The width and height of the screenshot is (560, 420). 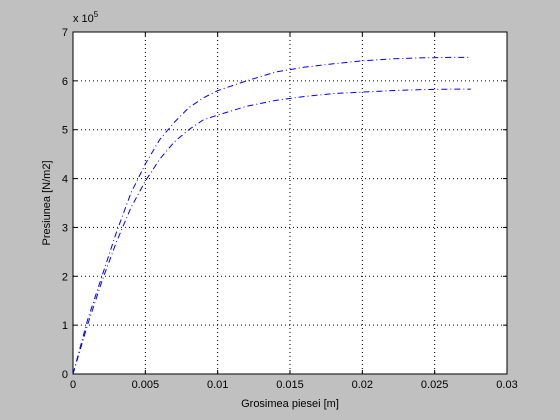 I want to click on y-tick-label: 0, so click(x=65, y=375).